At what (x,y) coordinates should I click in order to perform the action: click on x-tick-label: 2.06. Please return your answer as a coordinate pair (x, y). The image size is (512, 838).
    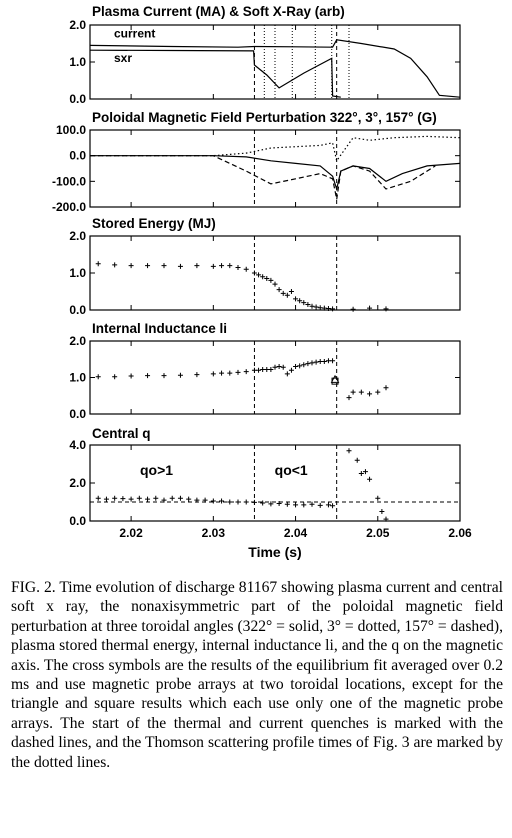
    Looking at the image, I should click on (460, 533).